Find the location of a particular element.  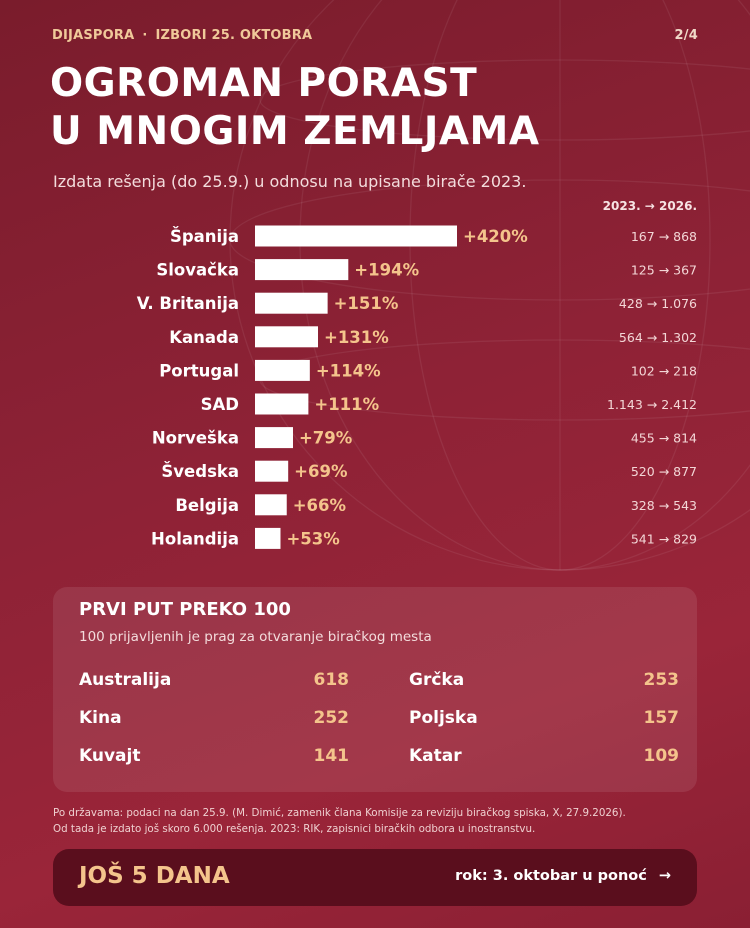

page-indicator: 2/4 is located at coordinates (686, 35).